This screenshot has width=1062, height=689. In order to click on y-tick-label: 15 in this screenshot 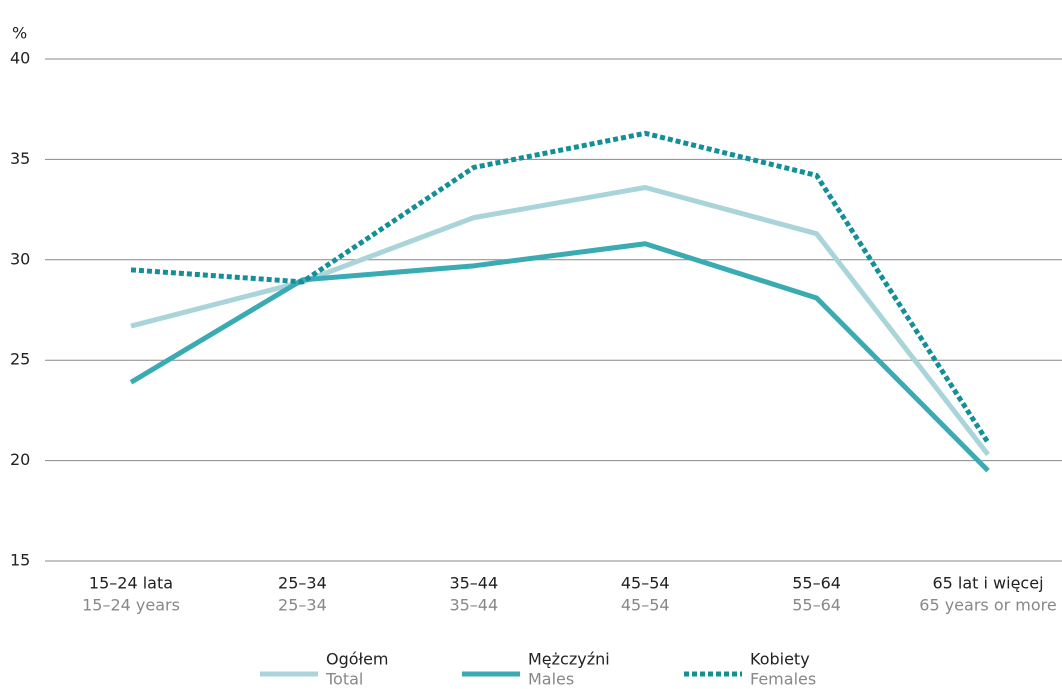, I will do `click(20, 560)`.